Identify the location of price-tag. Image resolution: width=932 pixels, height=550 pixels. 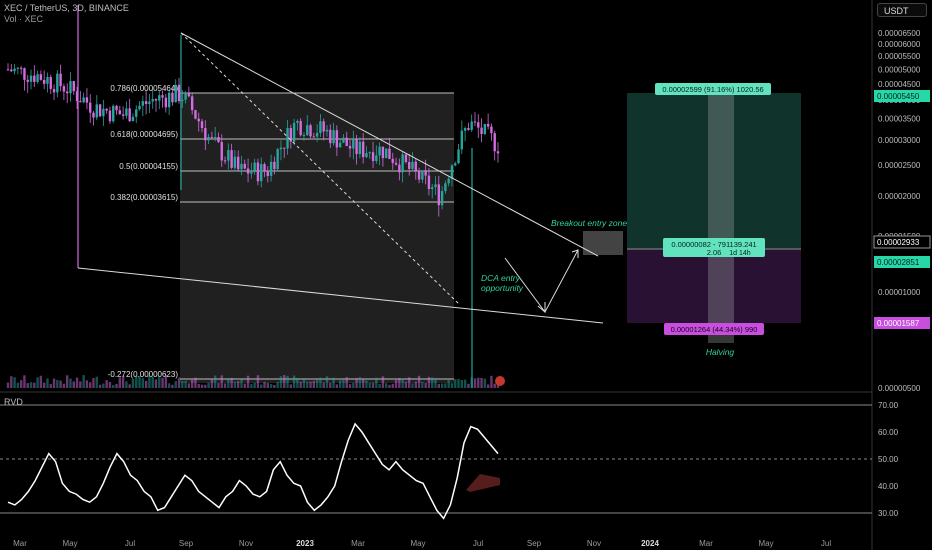
(902, 323).